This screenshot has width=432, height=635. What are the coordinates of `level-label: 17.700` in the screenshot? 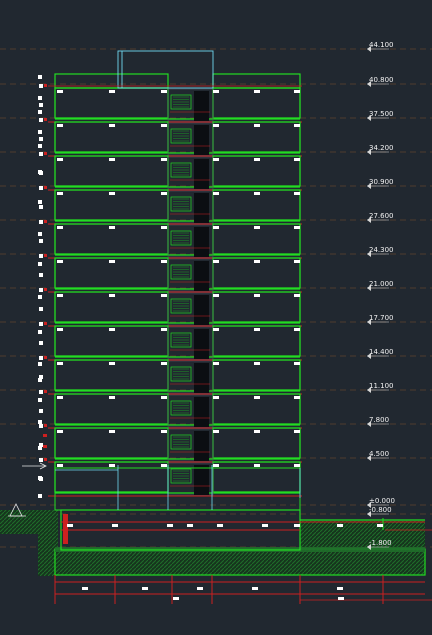 It's located at (381, 318).